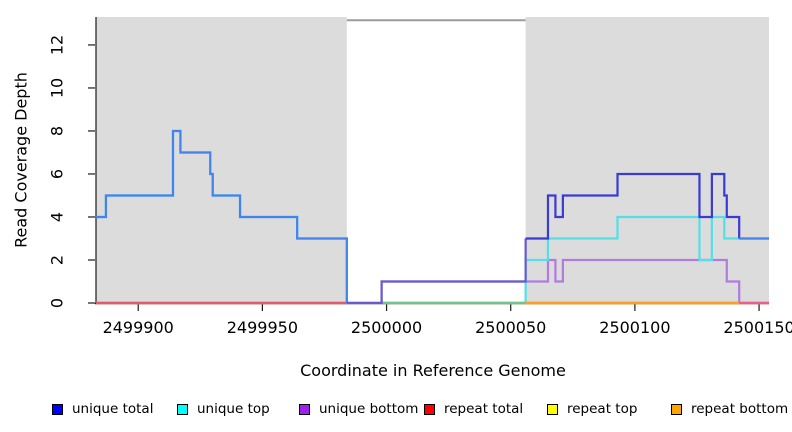 The width and height of the screenshot is (792, 432). Describe the element at coordinates (57, 88) in the screenshot. I see `y-tick-label: 10` at that location.